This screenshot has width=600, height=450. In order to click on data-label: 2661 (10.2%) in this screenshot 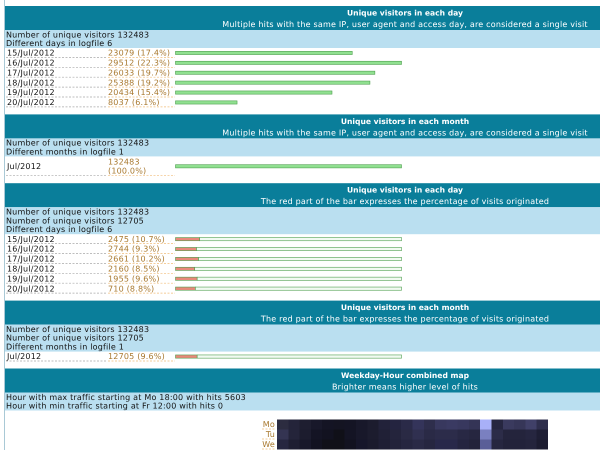, I will do `click(136, 259)`.